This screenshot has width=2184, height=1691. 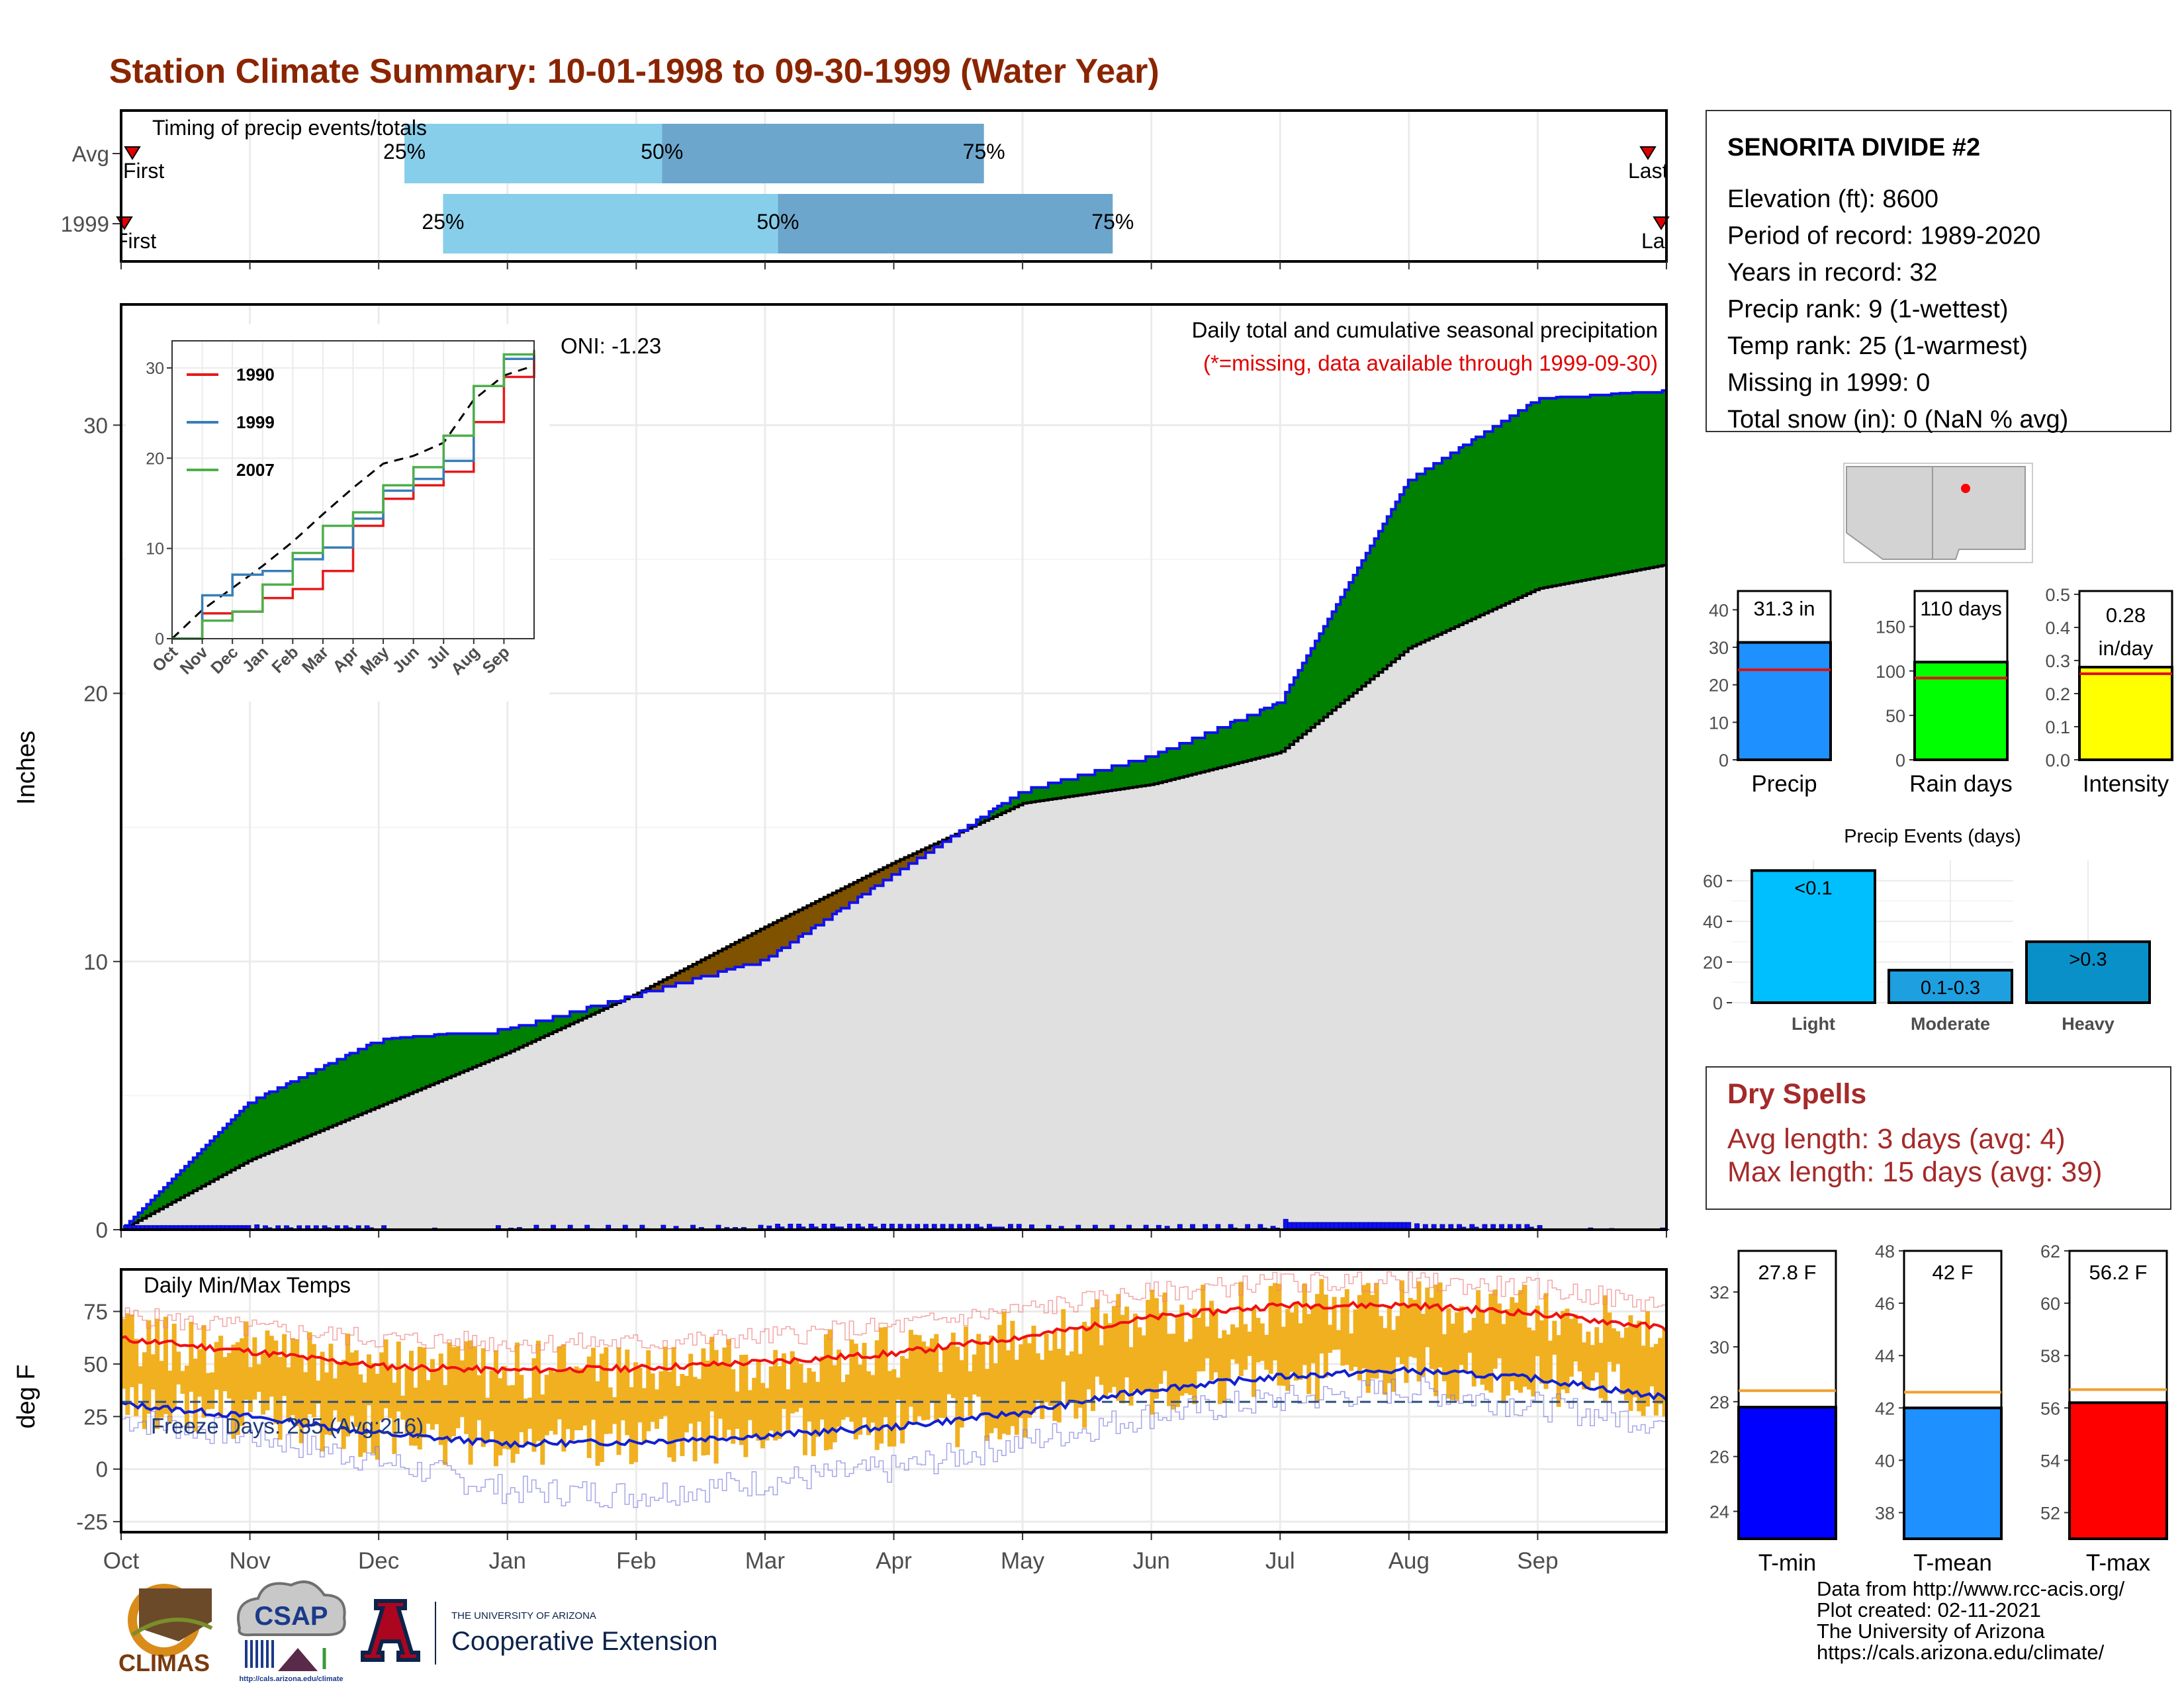 What do you see at coordinates (2057, 661) in the screenshot?
I see `summary-y-tick-label: 0.3` at bounding box center [2057, 661].